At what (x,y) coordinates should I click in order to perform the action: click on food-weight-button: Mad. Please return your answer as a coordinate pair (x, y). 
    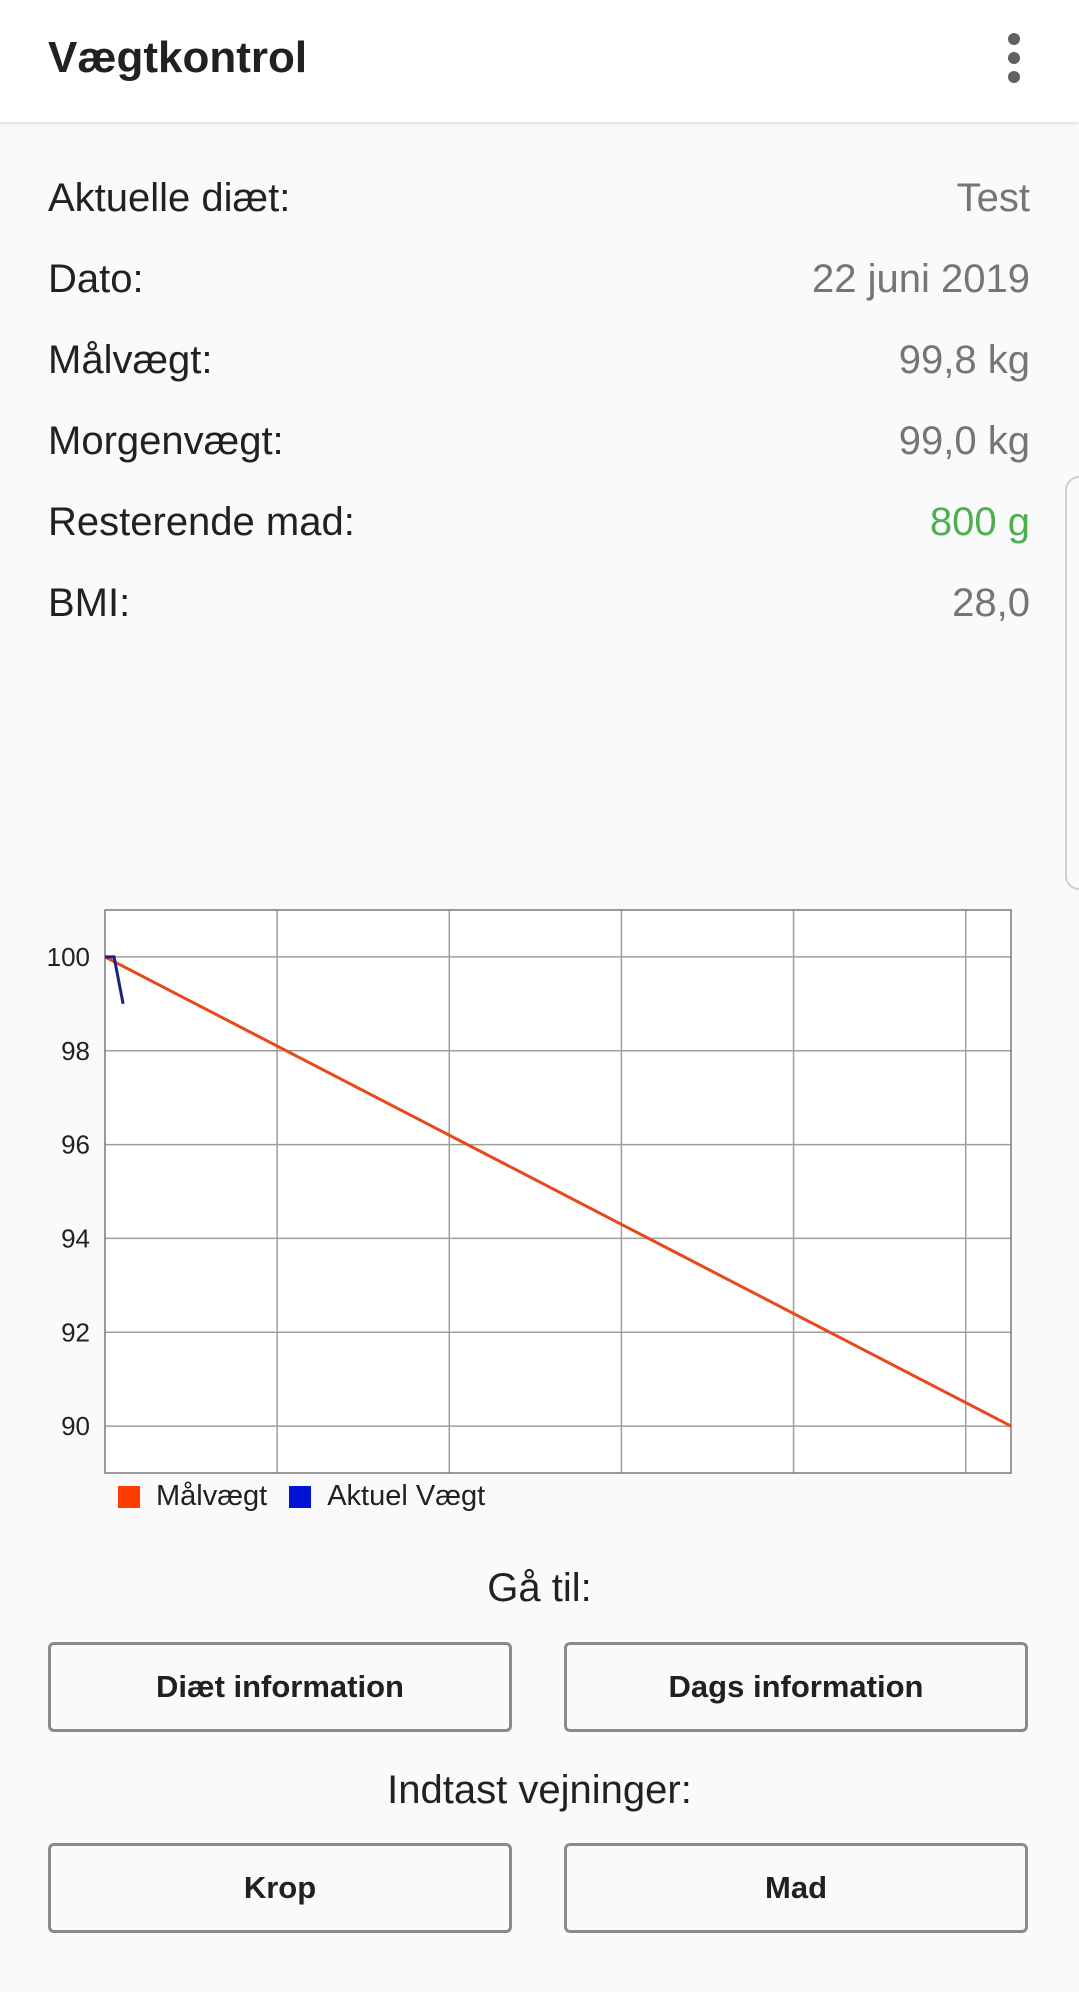
    Looking at the image, I should click on (796, 1888).